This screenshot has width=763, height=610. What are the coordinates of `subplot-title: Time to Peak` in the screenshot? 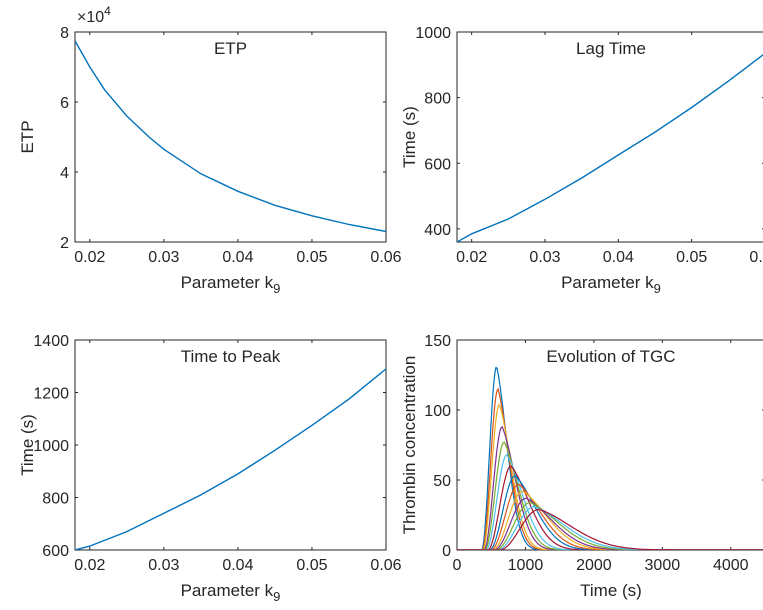 It's located at (231, 356).